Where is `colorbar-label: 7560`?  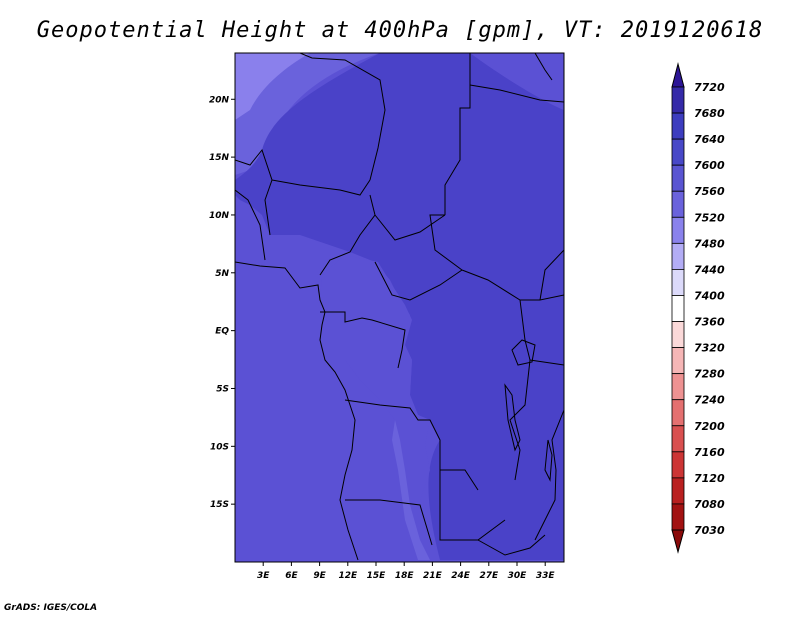 colorbar-label: 7560 is located at coordinates (709, 191).